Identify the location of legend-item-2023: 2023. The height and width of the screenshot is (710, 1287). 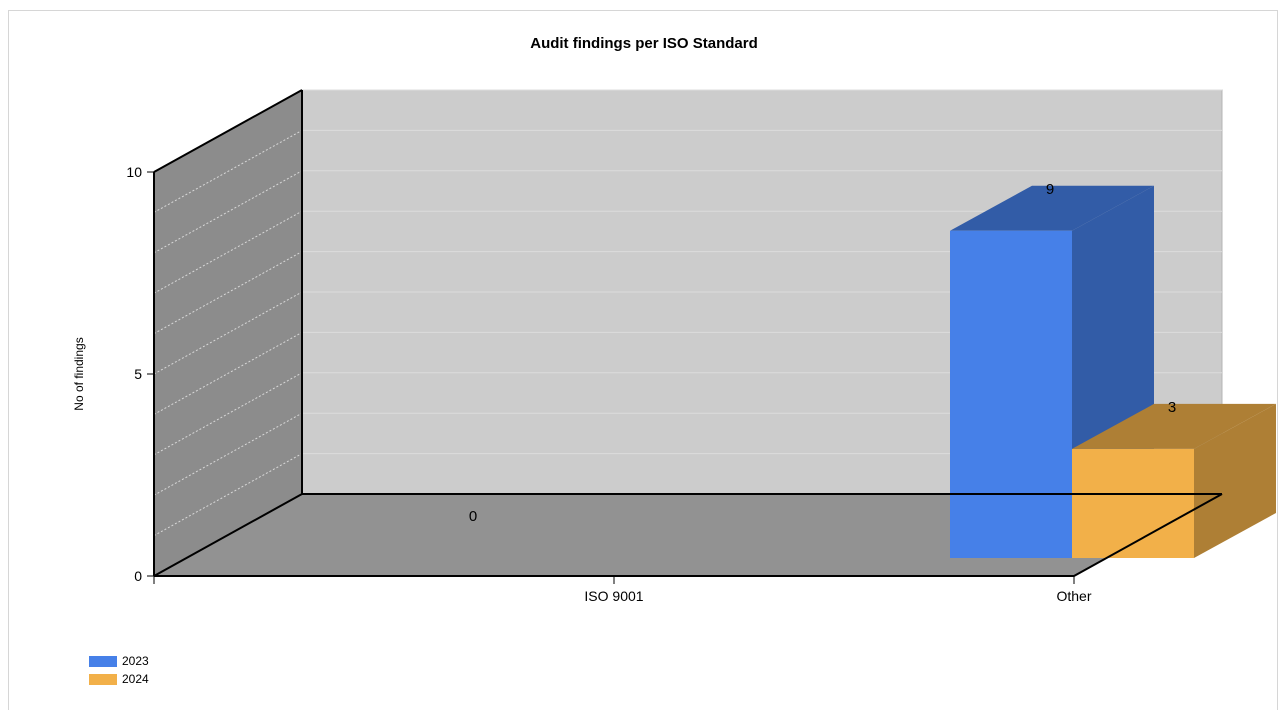
(119, 661).